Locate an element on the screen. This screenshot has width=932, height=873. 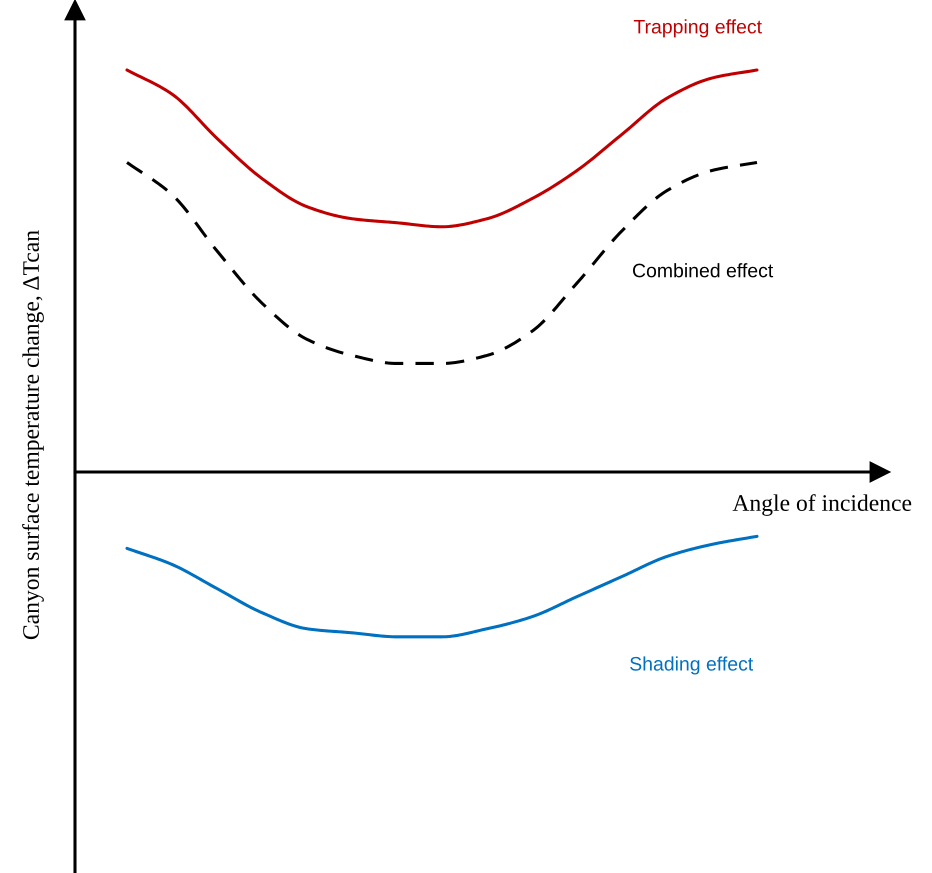
series-label: Trapping effect is located at coordinates (698, 28).